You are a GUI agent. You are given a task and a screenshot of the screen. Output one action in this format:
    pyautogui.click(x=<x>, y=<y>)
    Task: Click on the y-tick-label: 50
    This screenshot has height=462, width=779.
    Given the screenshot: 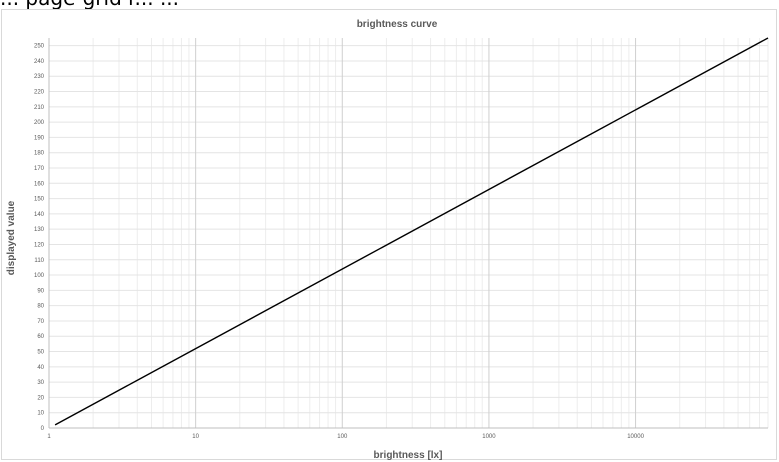 What is the action you would take?
    pyautogui.click(x=40, y=353)
    